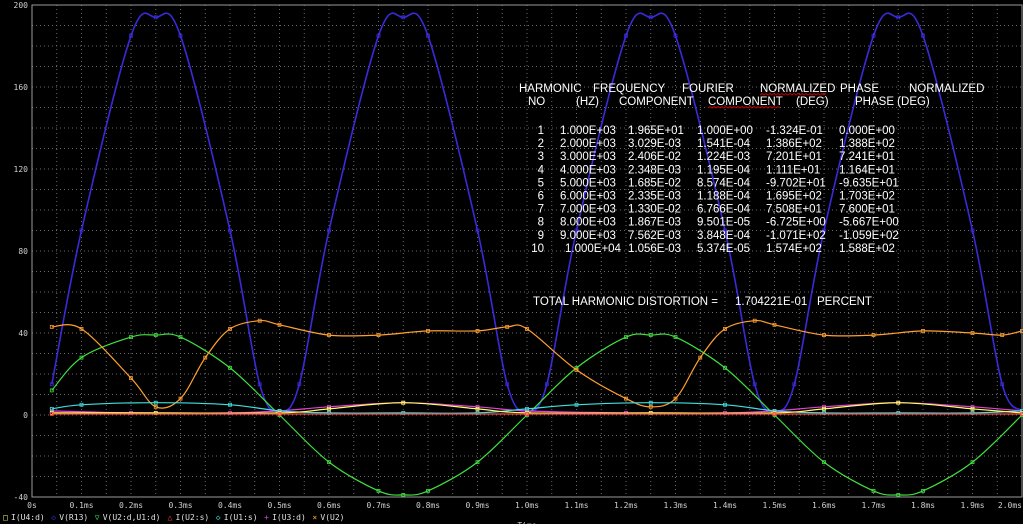  Describe the element at coordinates (587, 102) in the screenshot. I see `fourier-header-2: (HZ)` at that location.